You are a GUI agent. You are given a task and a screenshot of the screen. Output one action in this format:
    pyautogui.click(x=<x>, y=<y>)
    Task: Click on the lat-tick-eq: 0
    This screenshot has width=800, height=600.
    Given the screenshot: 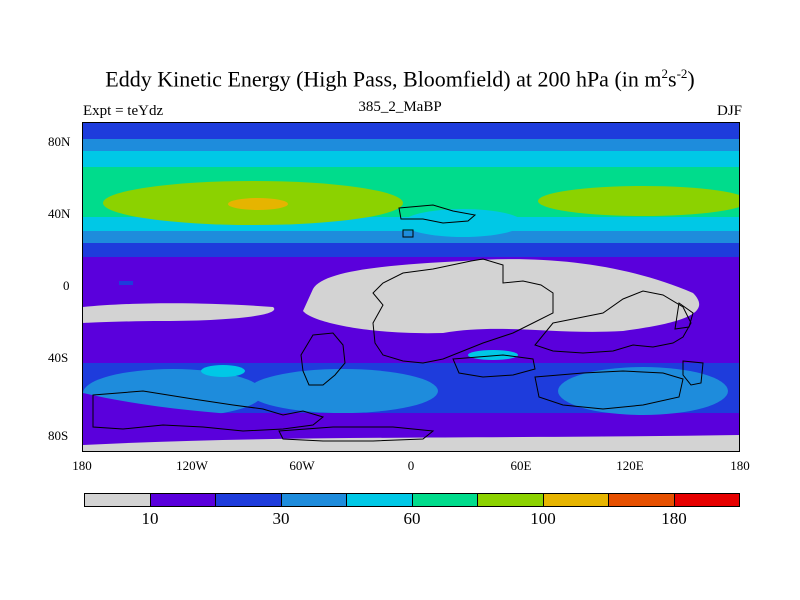 What is the action you would take?
    pyautogui.click(x=66, y=285)
    